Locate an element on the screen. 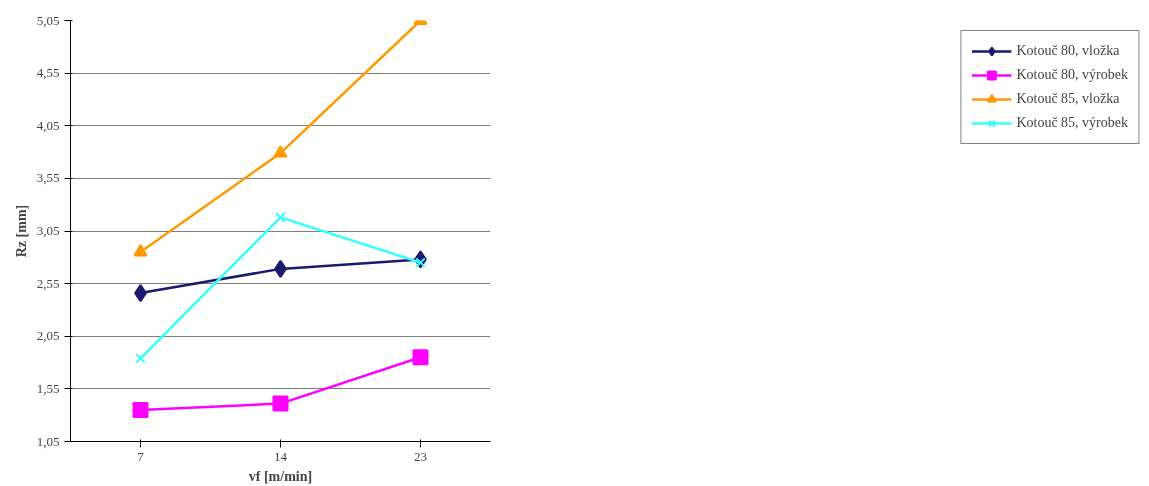 The height and width of the screenshot is (486, 1149). y-tick-label: 3,55 is located at coordinates (48, 178).